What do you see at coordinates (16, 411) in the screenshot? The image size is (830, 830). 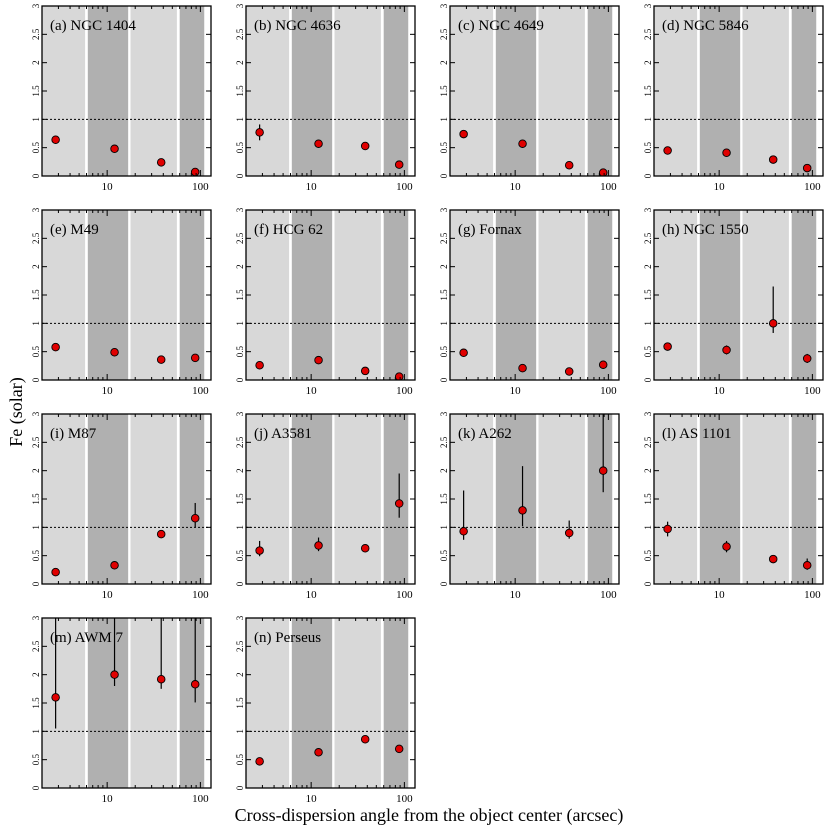 I see `y-axis-title: Fe (solar)` at bounding box center [16, 411].